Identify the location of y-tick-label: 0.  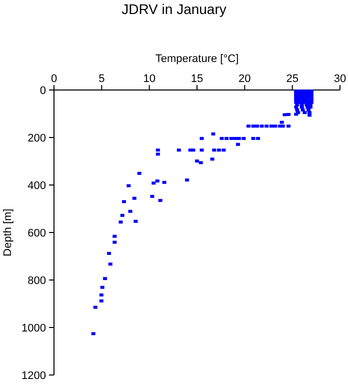
(43, 91).